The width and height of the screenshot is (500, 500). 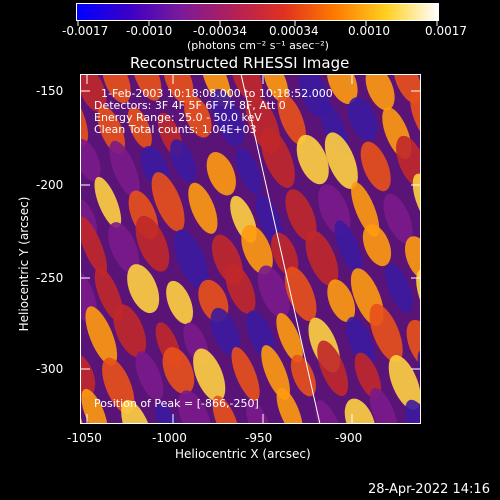 What do you see at coordinates (243, 454) in the screenshot?
I see `x-axis-label: Heliocentric X (arcsec)` at bounding box center [243, 454].